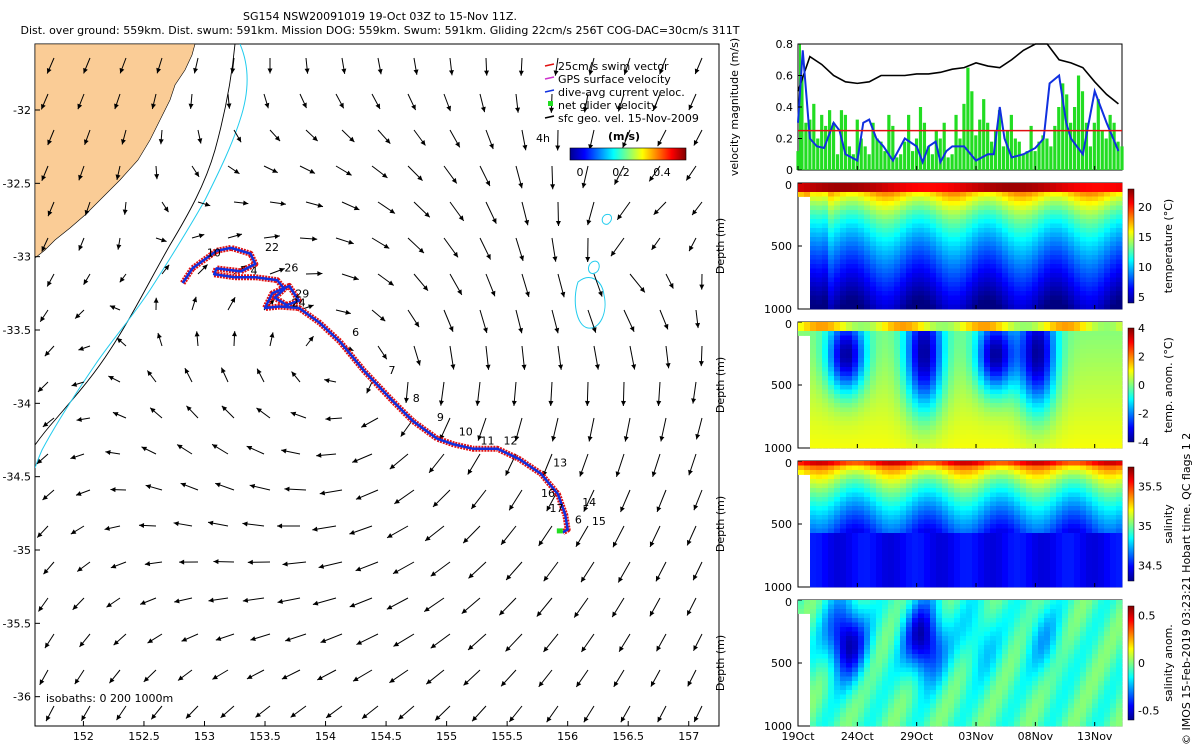 The height and width of the screenshot is (750, 1200). I want to click on net-glider-bar, so click(1114, 146).